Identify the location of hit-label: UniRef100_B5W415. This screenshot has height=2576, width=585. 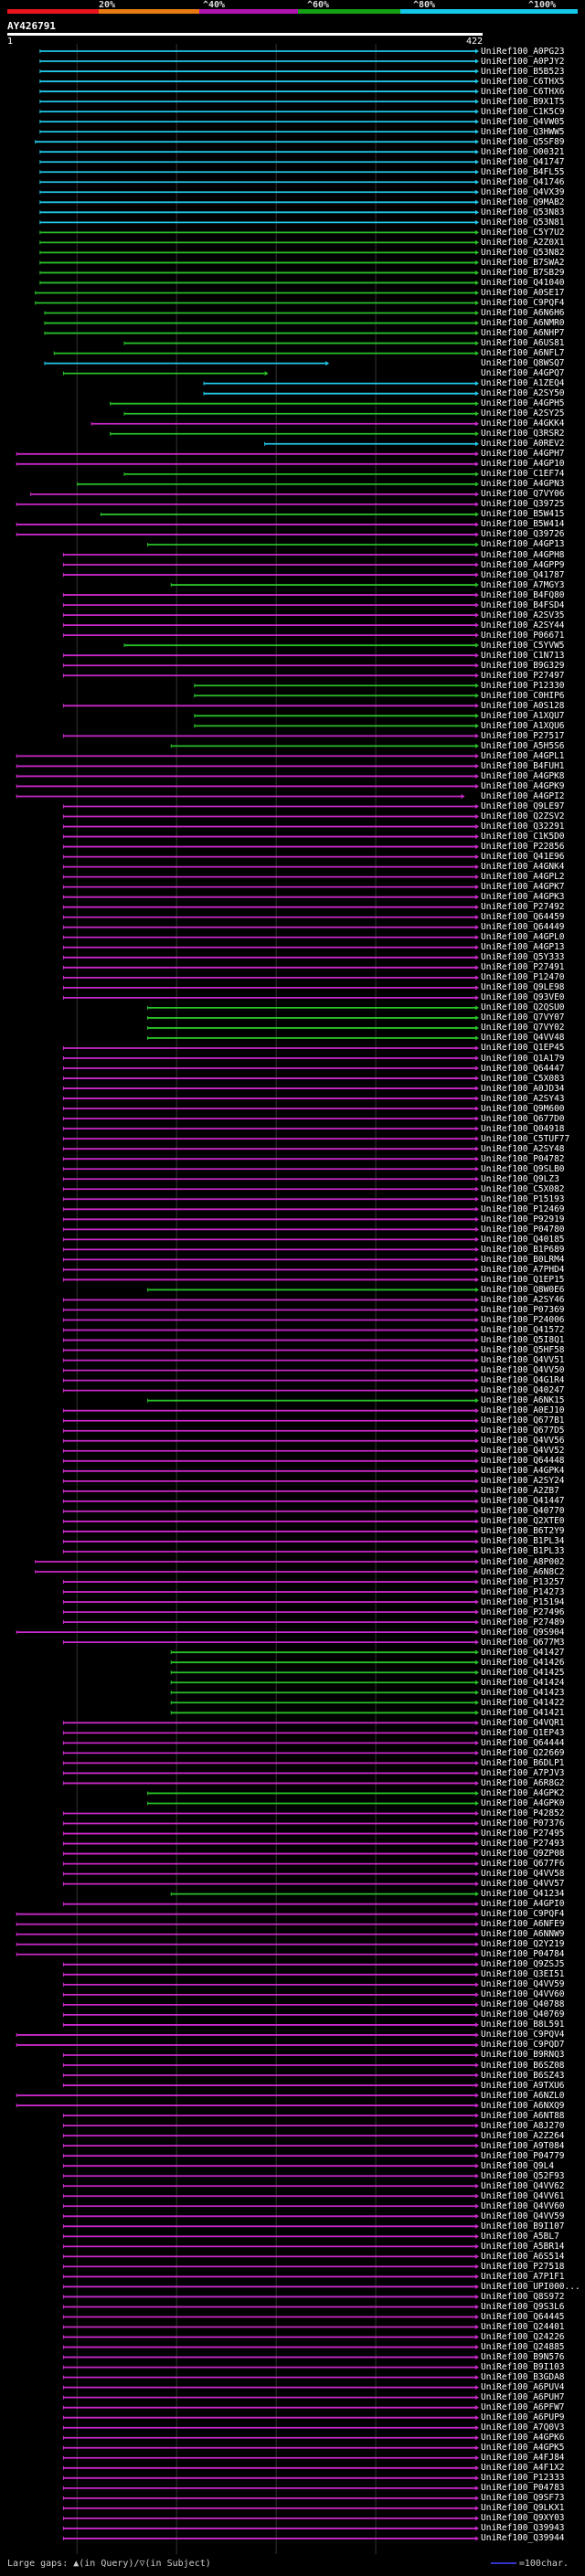
(523, 514).